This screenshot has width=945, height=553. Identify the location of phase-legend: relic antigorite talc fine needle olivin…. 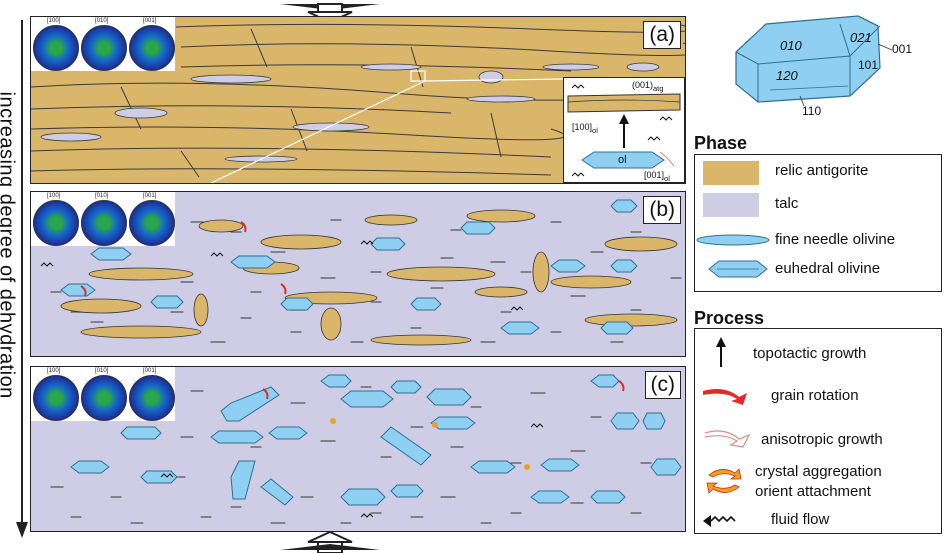
(818, 223).